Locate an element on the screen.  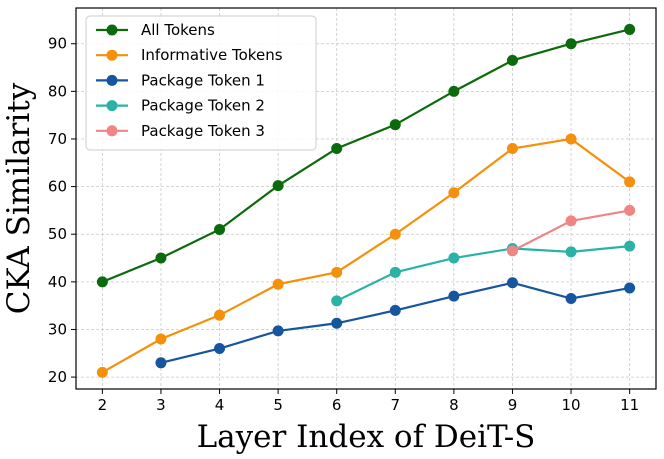
y-tick-label: 40 is located at coordinates (57, 282).